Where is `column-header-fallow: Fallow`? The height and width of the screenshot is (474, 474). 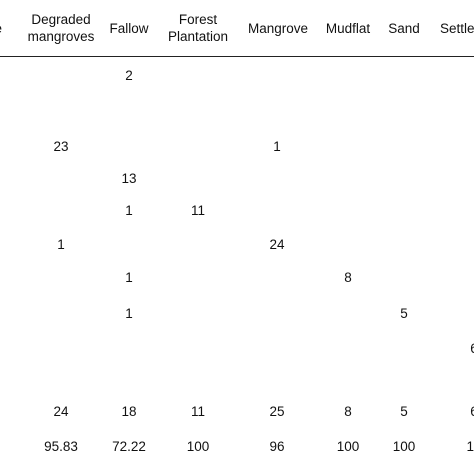 column-header-fallow: Fallow is located at coordinates (129, 28).